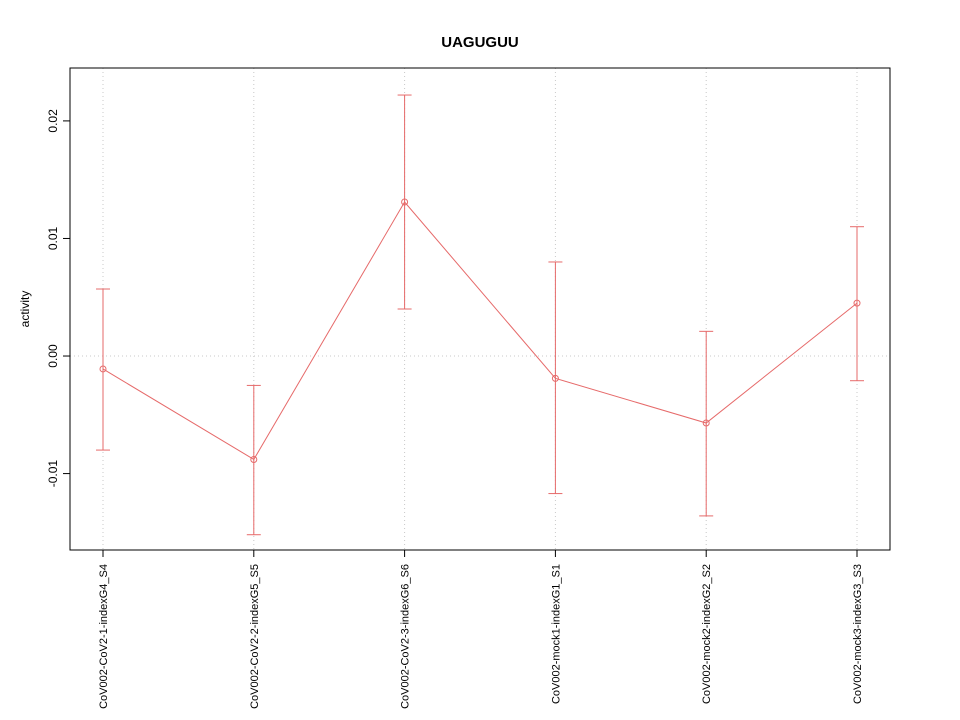 The height and width of the screenshot is (720, 960). Describe the element at coordinates (25, 309) in the screenshot. I see `y-axis-label: activity` at that location.